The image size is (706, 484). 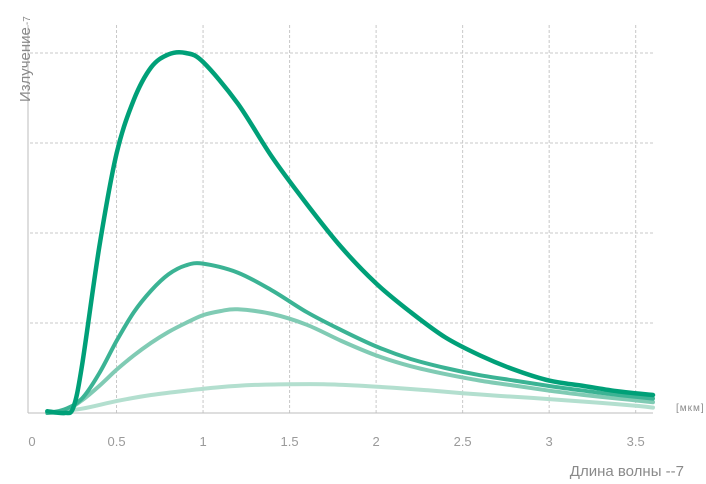 I want to click on x-tick-label: 1.5, so click(x=290, y=441).